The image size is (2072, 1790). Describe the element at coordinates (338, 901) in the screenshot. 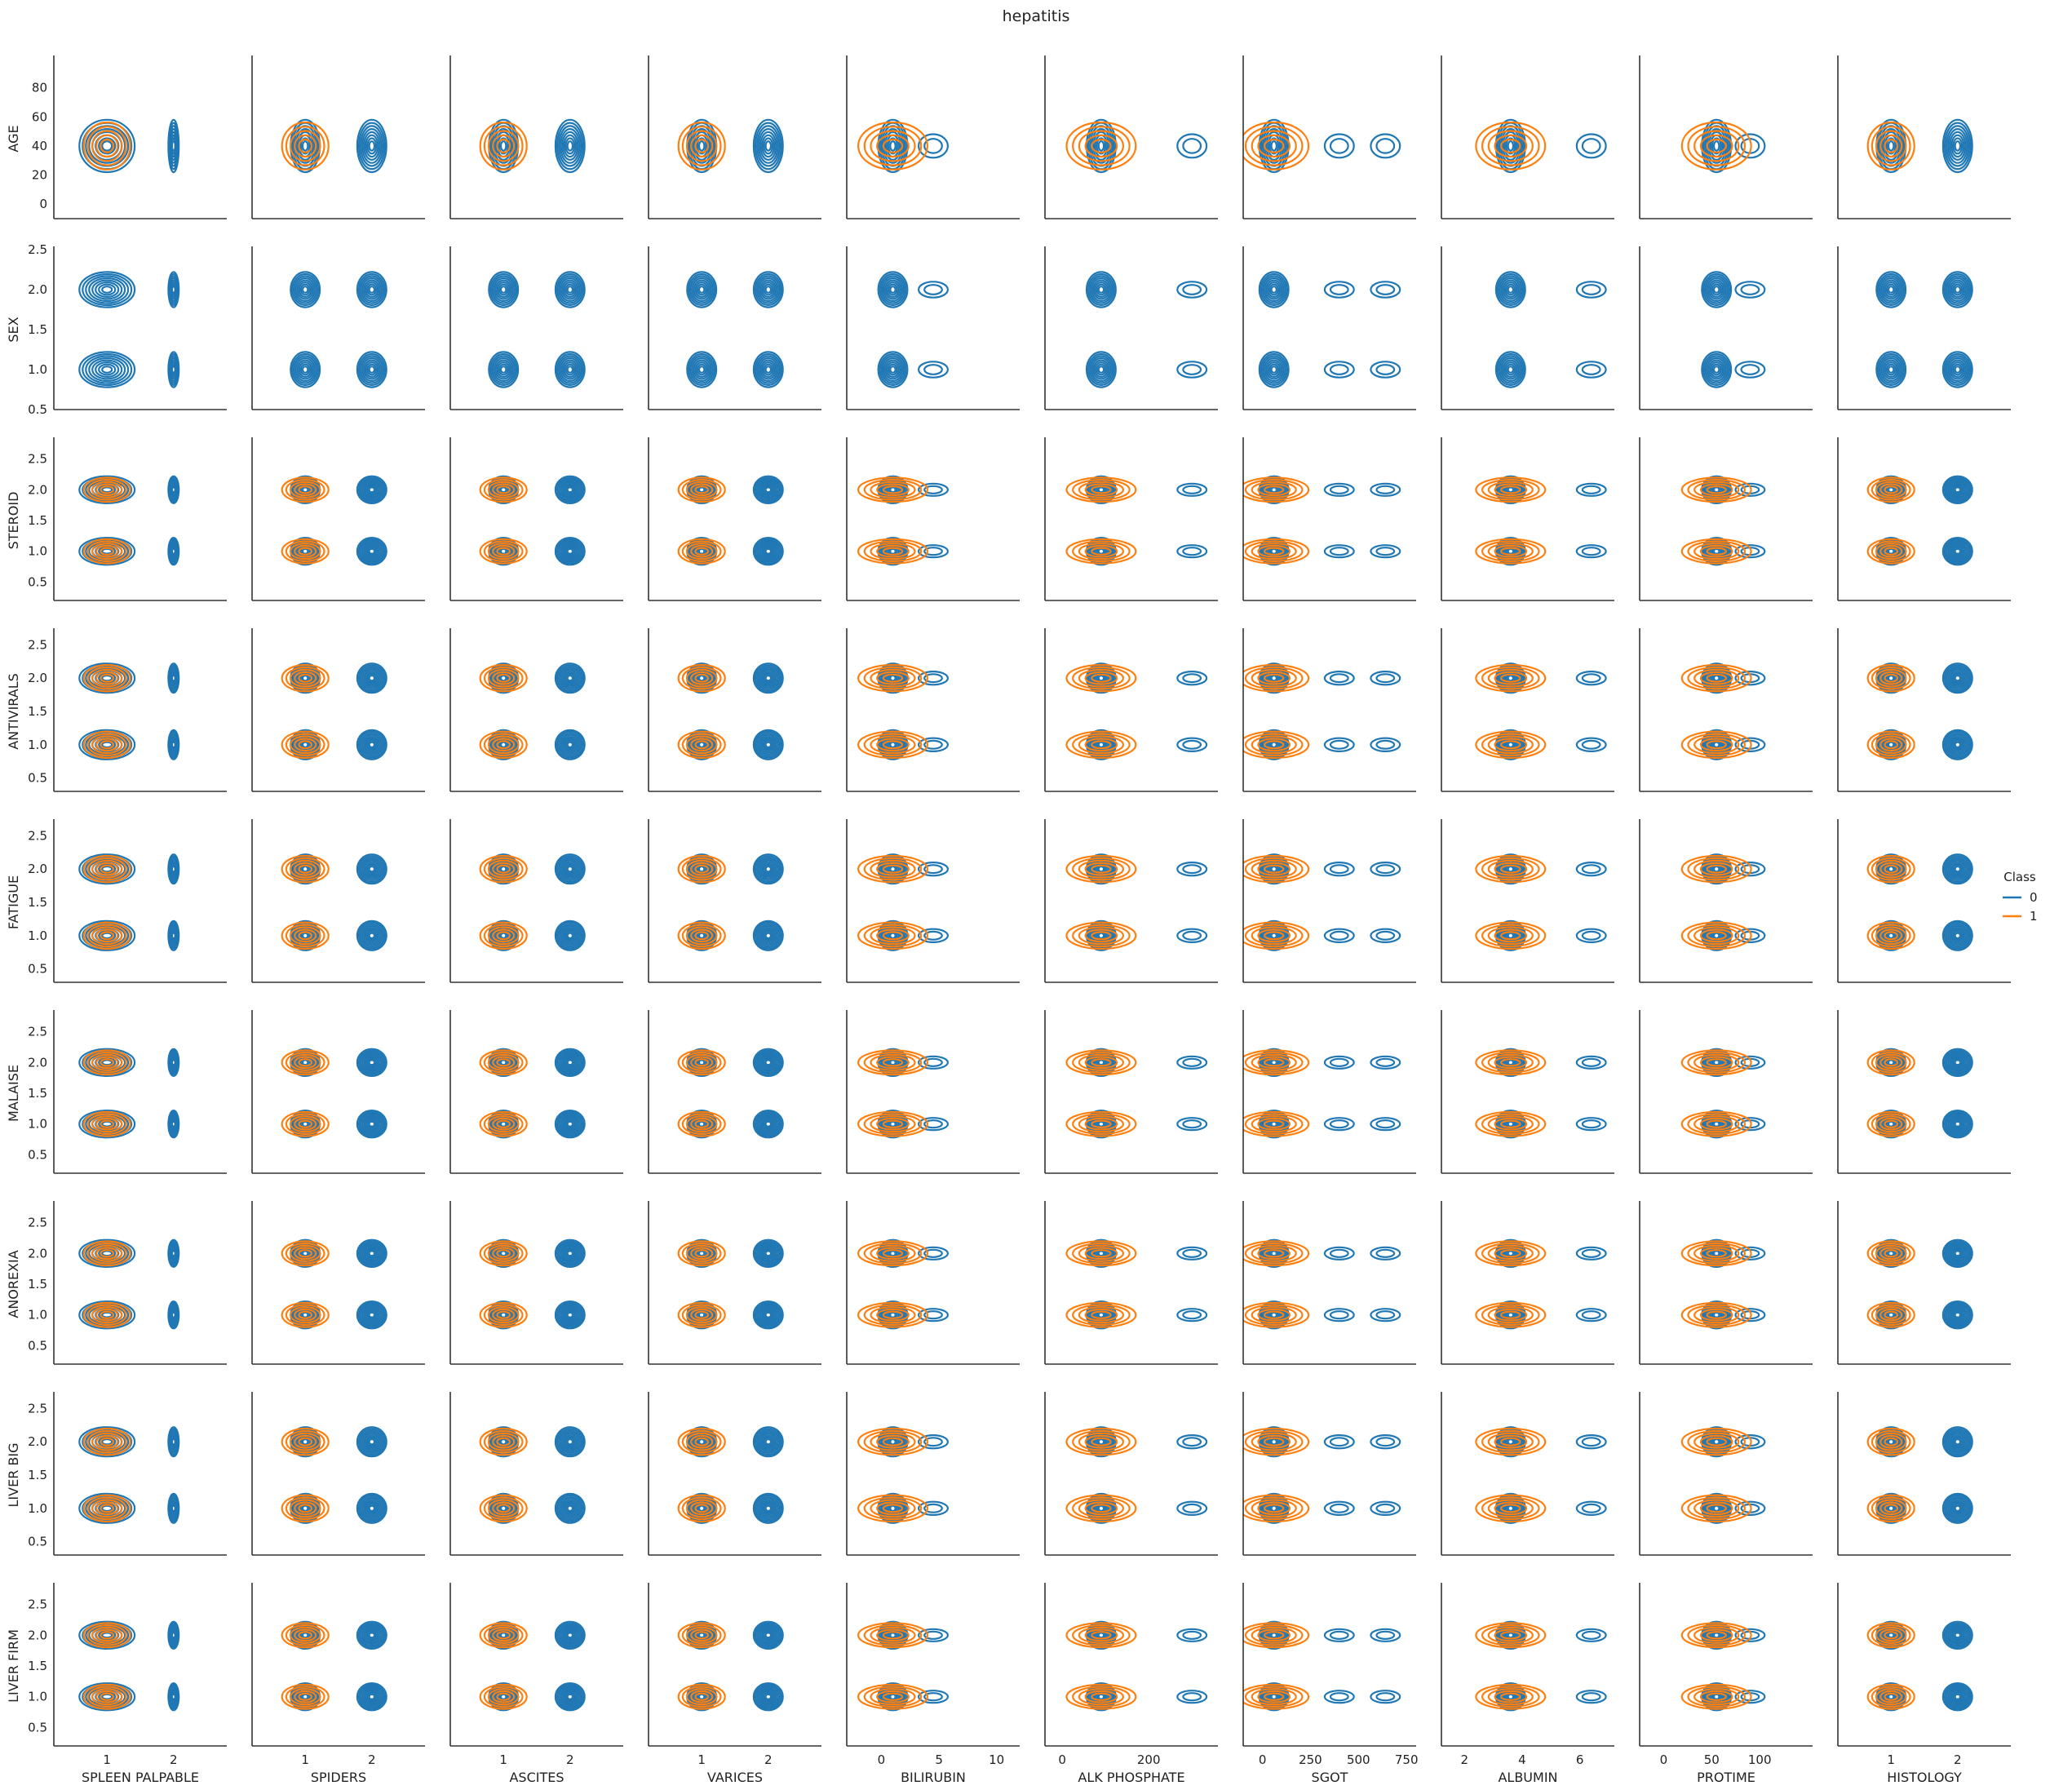

I see `panel-fatigue-vs-spiders` at that location.